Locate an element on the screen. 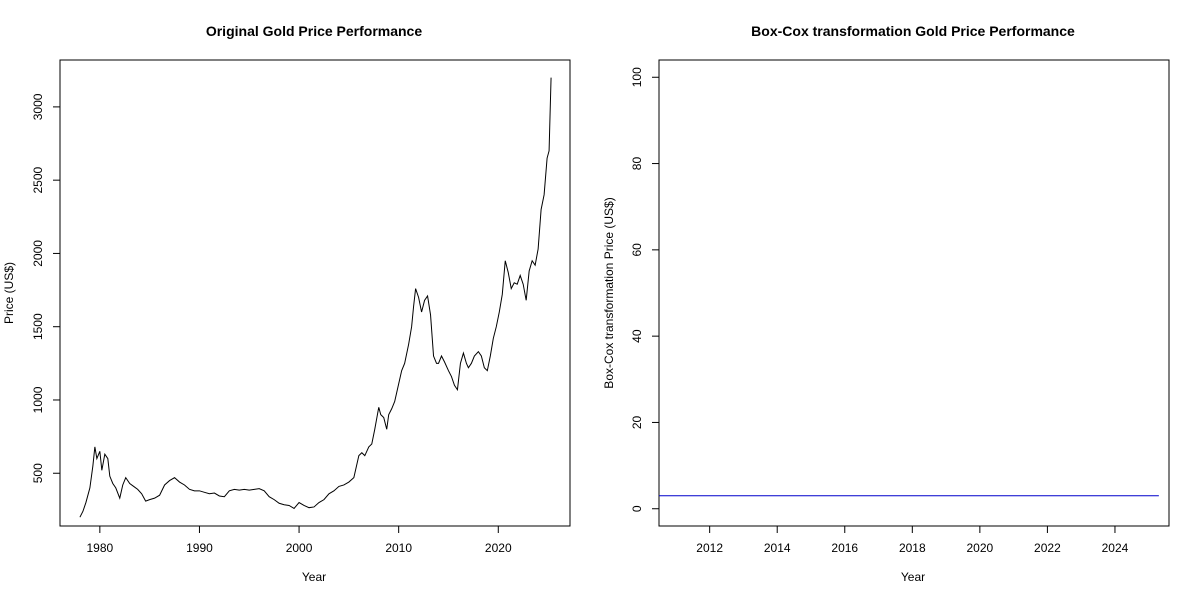  y-tick-label: 60 is located at coordinates (637, 250).